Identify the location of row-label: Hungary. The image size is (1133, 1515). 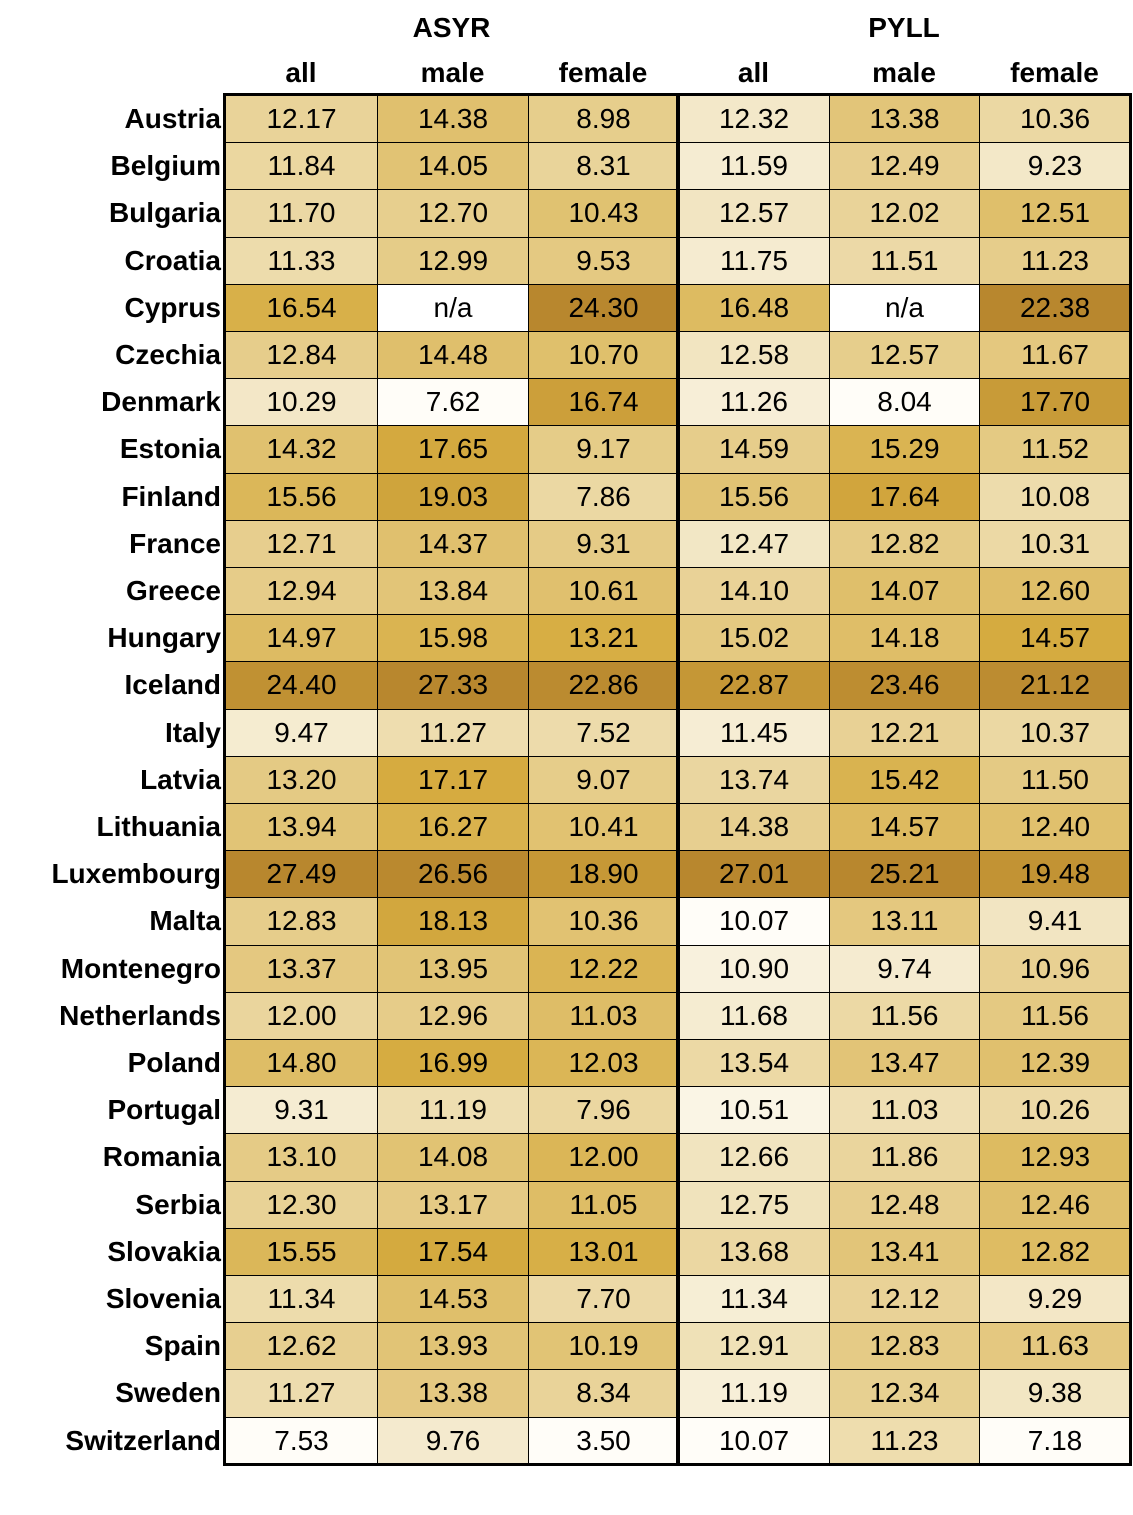
(164, 638).